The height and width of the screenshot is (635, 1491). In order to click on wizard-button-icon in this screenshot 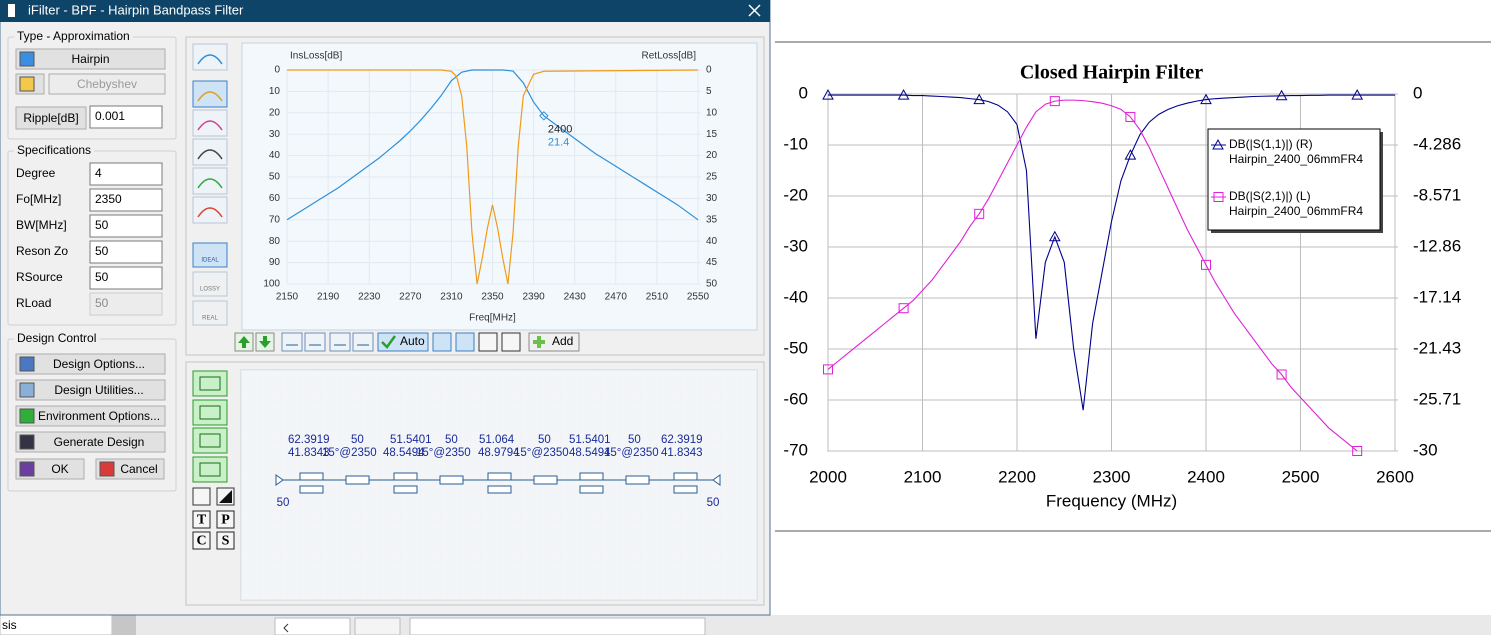, I will do `click(27, 84)`.